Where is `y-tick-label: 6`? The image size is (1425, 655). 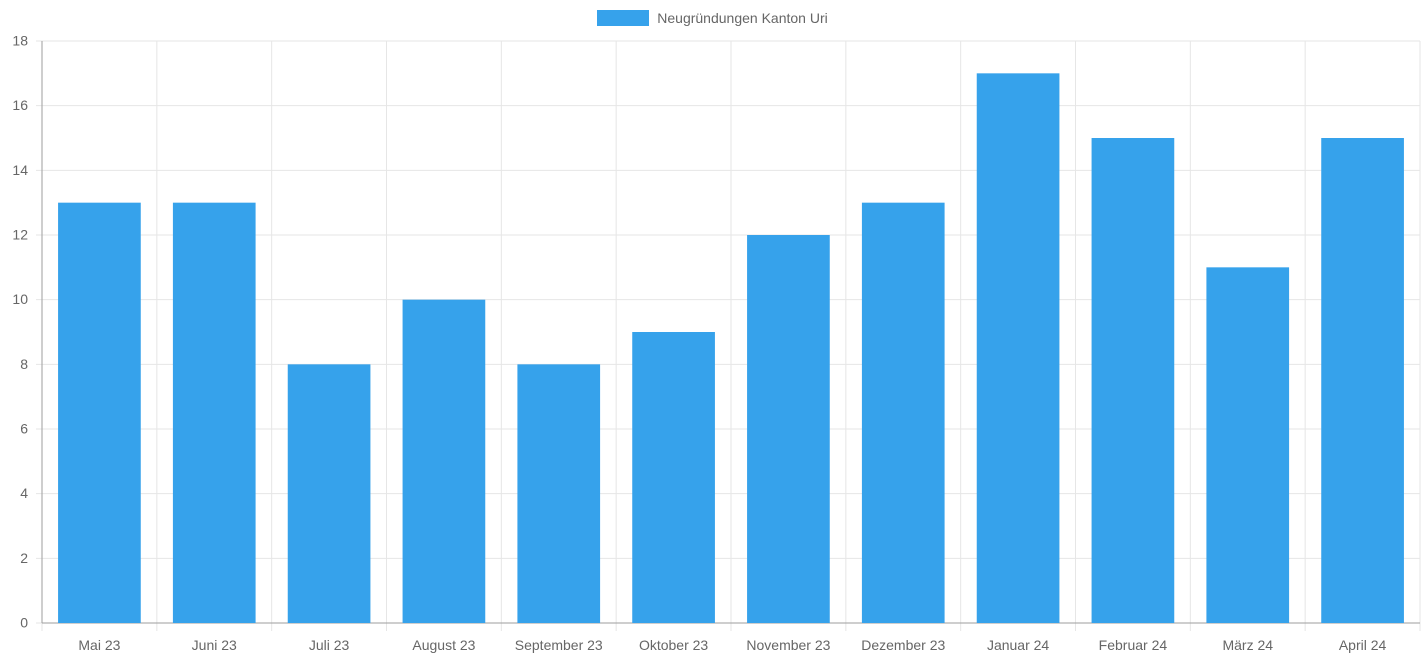 y-tick-label: 6 is located at coordinates (24, 429).